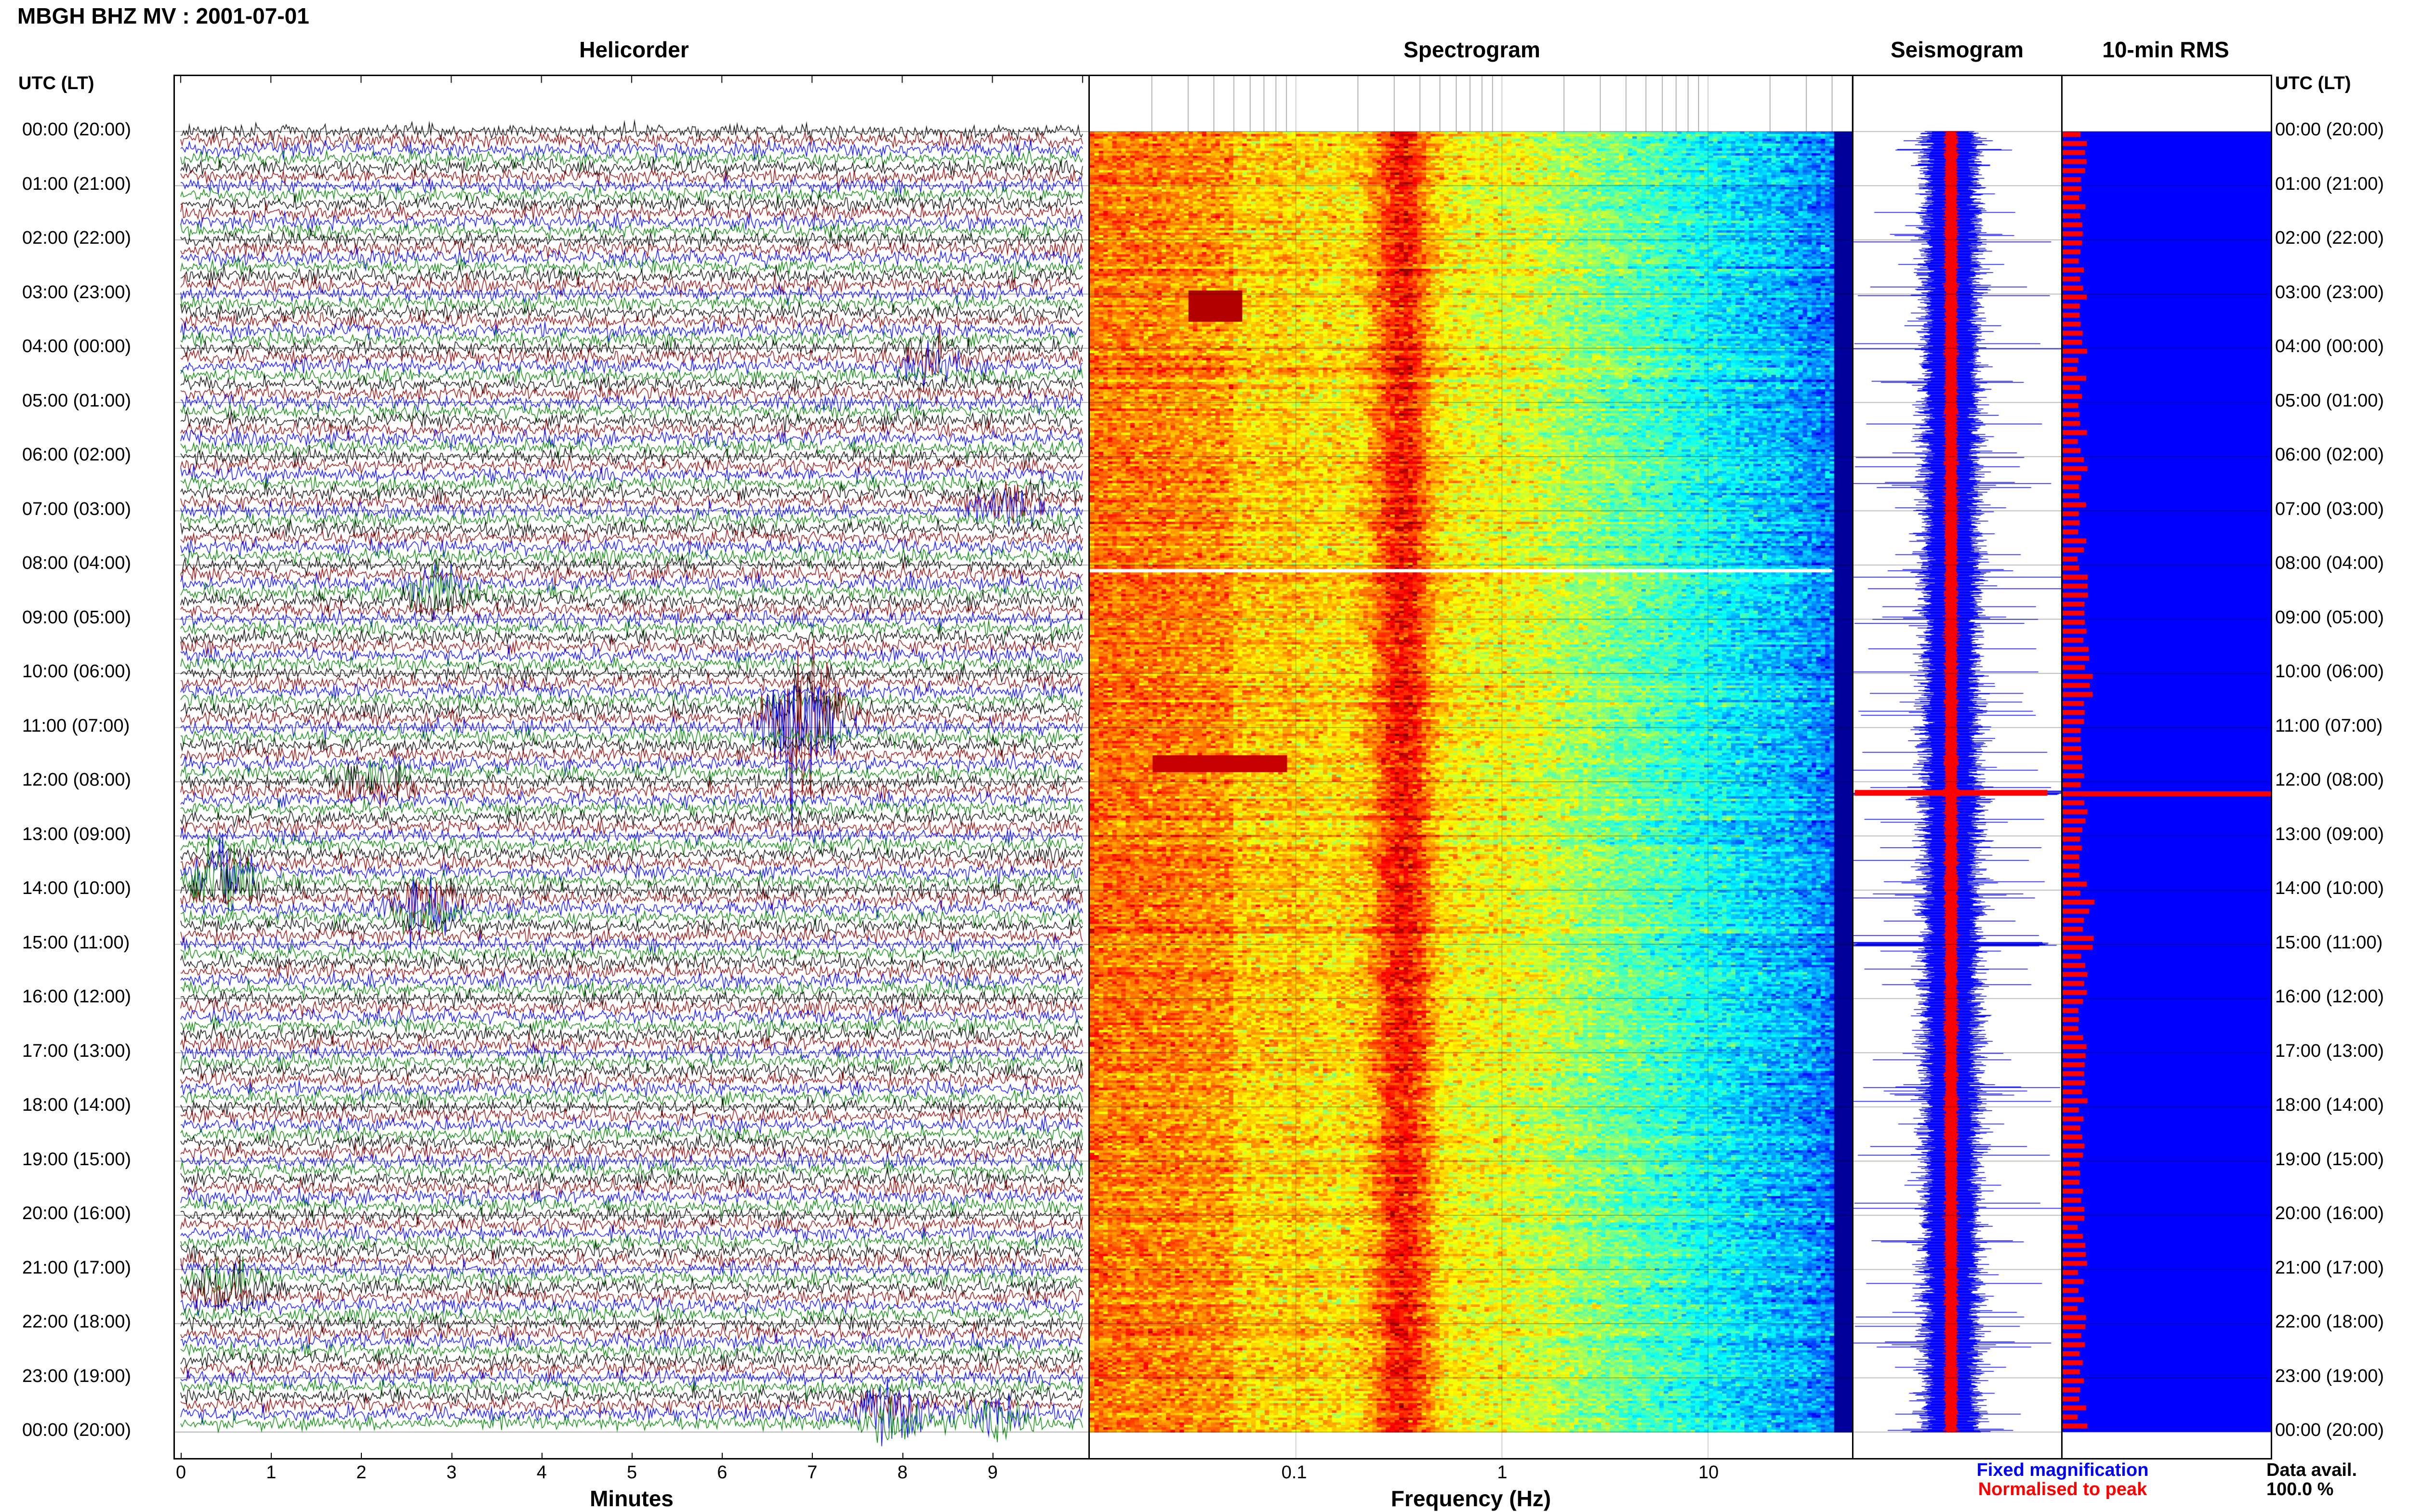 The width and height of the screenshot is (2409, 1512). What do you see at coordinates (2165, 49) in the screenshot?
I see `rms-title: 10-min RMS` at bounding box center [2165, 49].